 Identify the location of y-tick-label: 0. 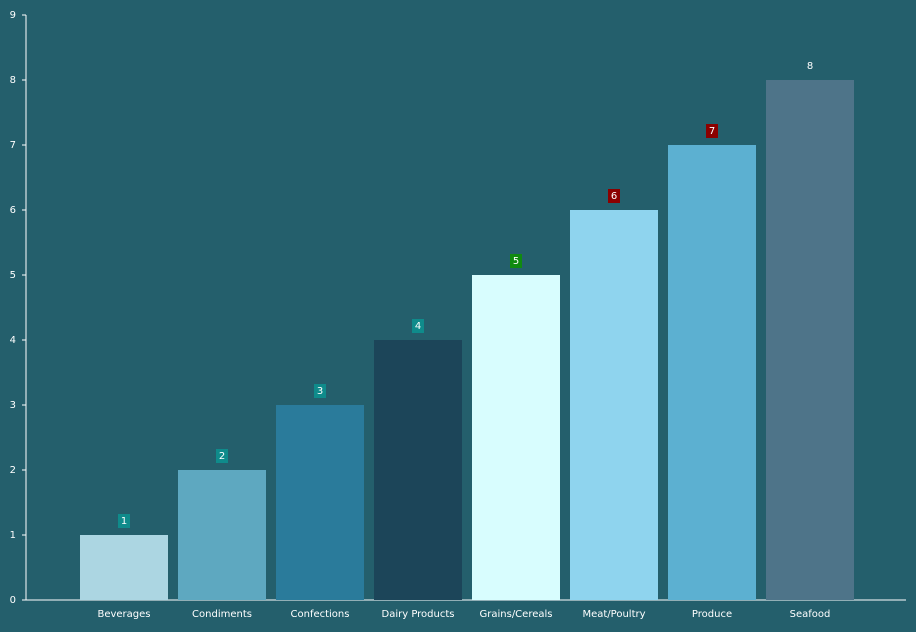
(13, 600).